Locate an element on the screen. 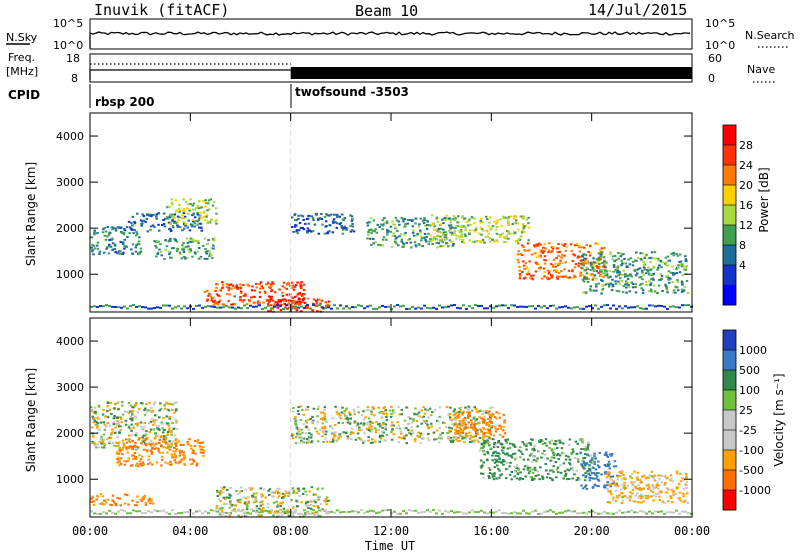 This screenshot has height=554, width=800. freq-line is located at coordinates (190, 74).